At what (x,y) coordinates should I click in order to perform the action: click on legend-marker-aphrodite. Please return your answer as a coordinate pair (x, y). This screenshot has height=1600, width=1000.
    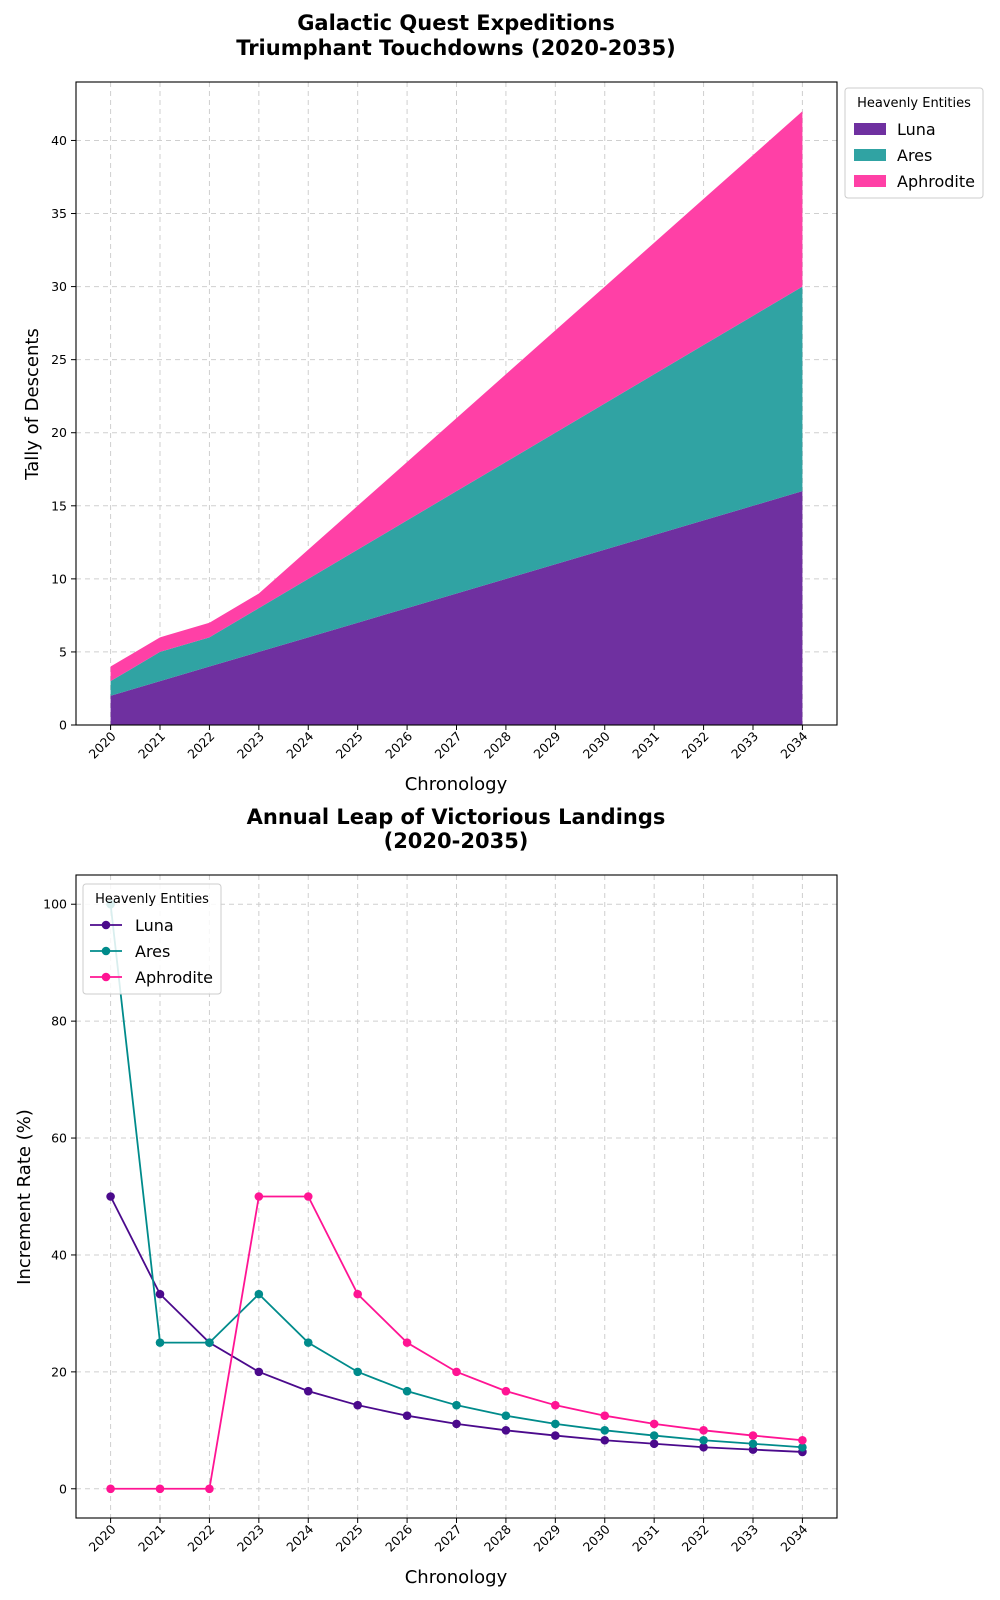
    Looking at the image, I should click on (106, 977).